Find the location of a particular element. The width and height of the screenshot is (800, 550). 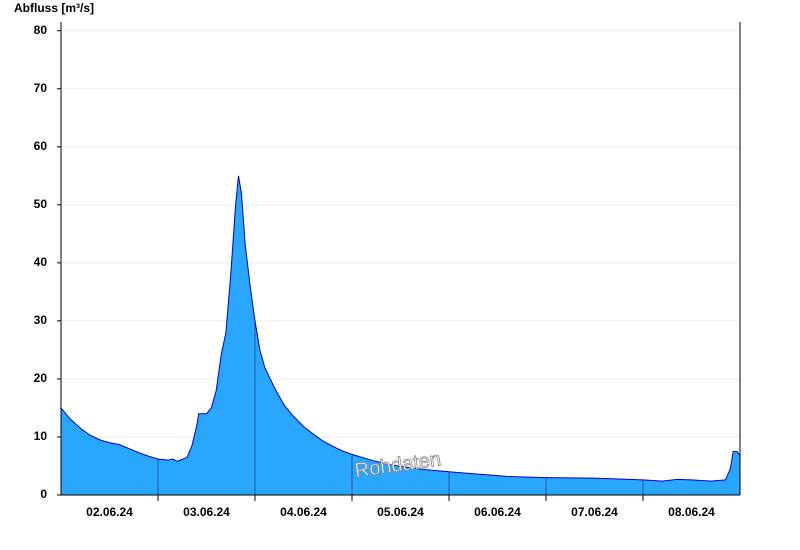

y-tick-label: 30 is located at coordinates (41, 320).